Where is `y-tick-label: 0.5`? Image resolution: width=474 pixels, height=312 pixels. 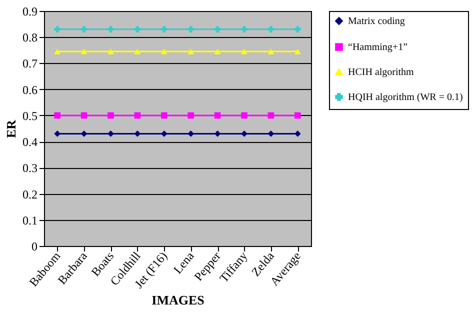
y-tick-label: 0.5 is located at coordinates (30, 115).